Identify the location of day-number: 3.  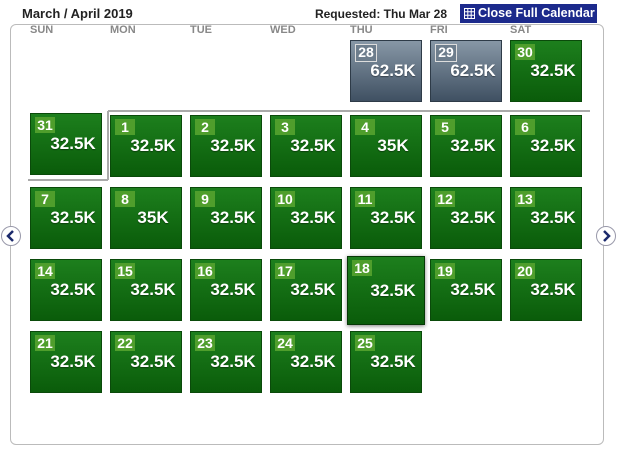
(285, 127).